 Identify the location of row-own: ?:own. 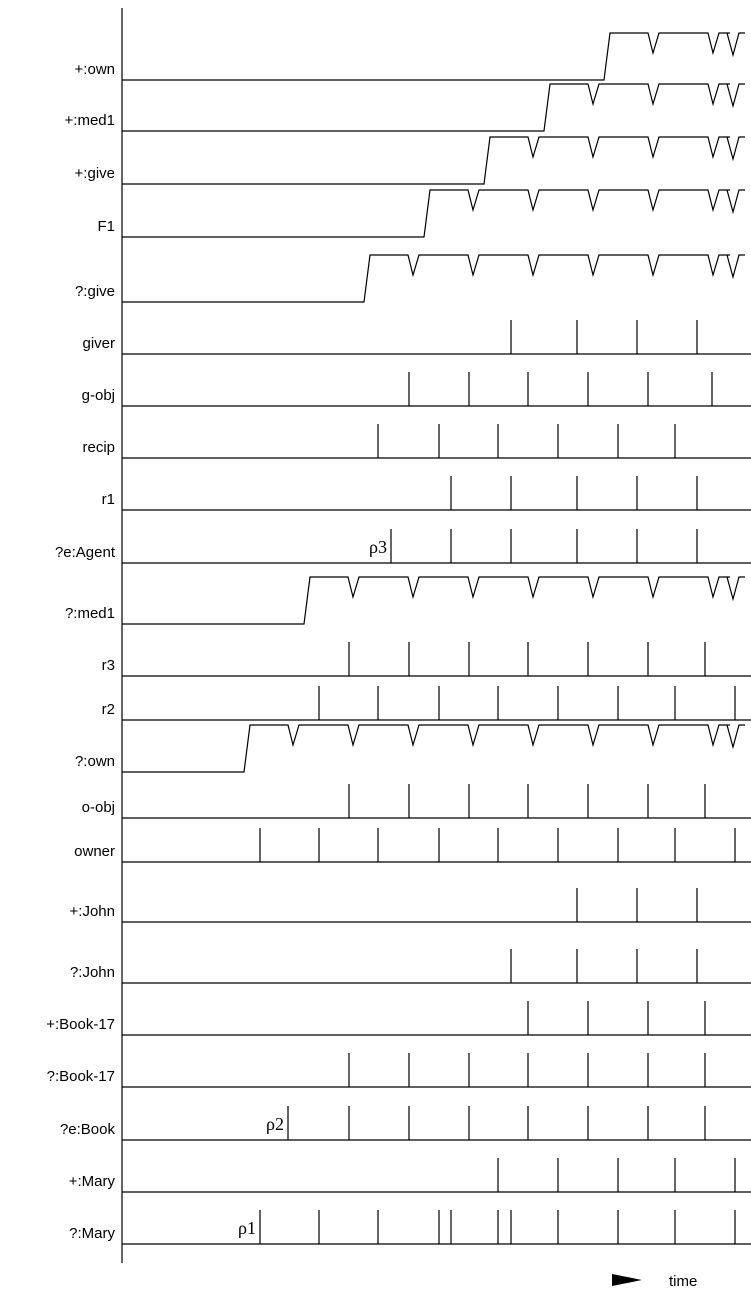
(410, 748).